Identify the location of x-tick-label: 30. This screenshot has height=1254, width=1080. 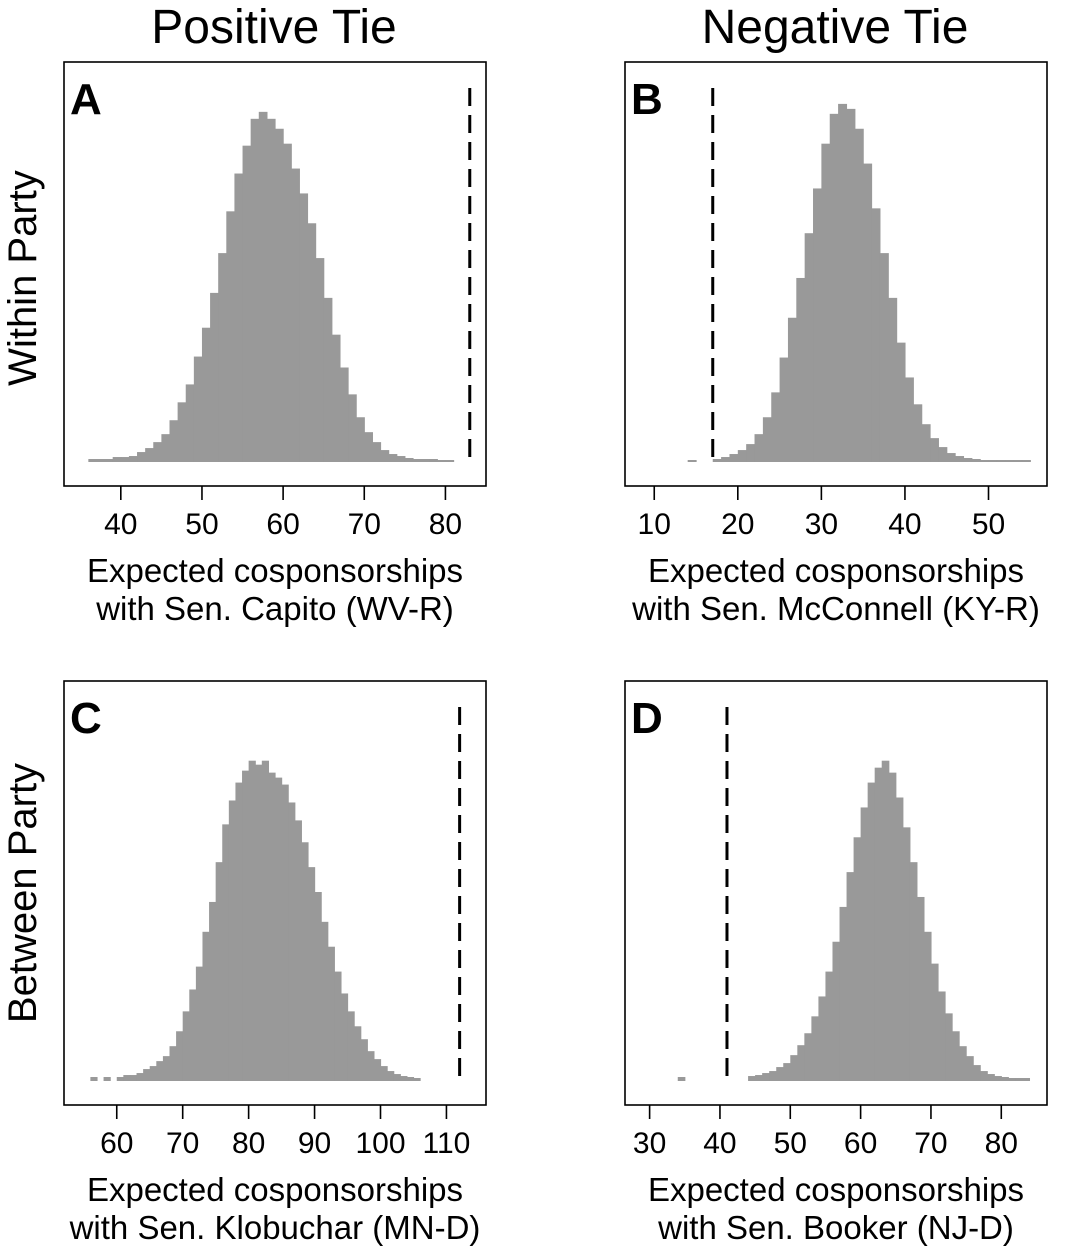
(649, 1143).